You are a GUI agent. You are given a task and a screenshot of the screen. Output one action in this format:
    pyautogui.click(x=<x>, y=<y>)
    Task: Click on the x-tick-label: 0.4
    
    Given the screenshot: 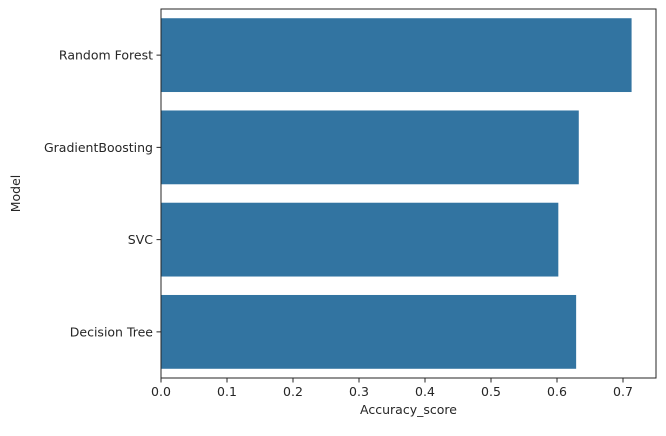 What is the action you would take?
    pyautogui.click(x=425, y=391)
    